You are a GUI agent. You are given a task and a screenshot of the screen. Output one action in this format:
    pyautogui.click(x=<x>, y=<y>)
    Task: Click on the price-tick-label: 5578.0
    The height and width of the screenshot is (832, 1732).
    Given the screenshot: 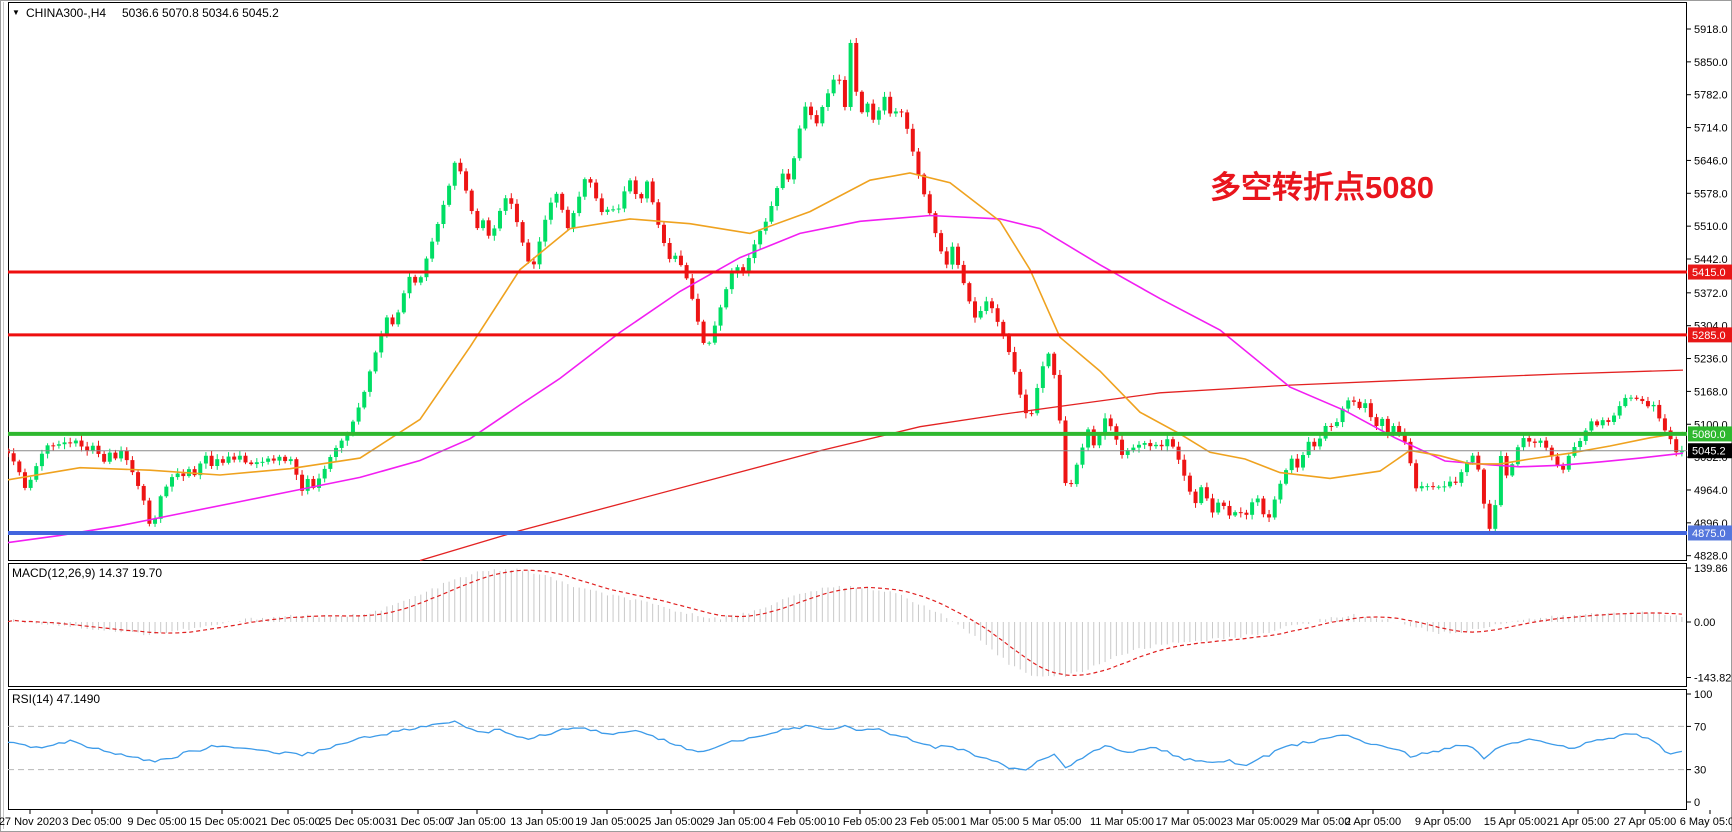 What is the action you would take?
    pyautogui.click(x=1711, y=194)
    